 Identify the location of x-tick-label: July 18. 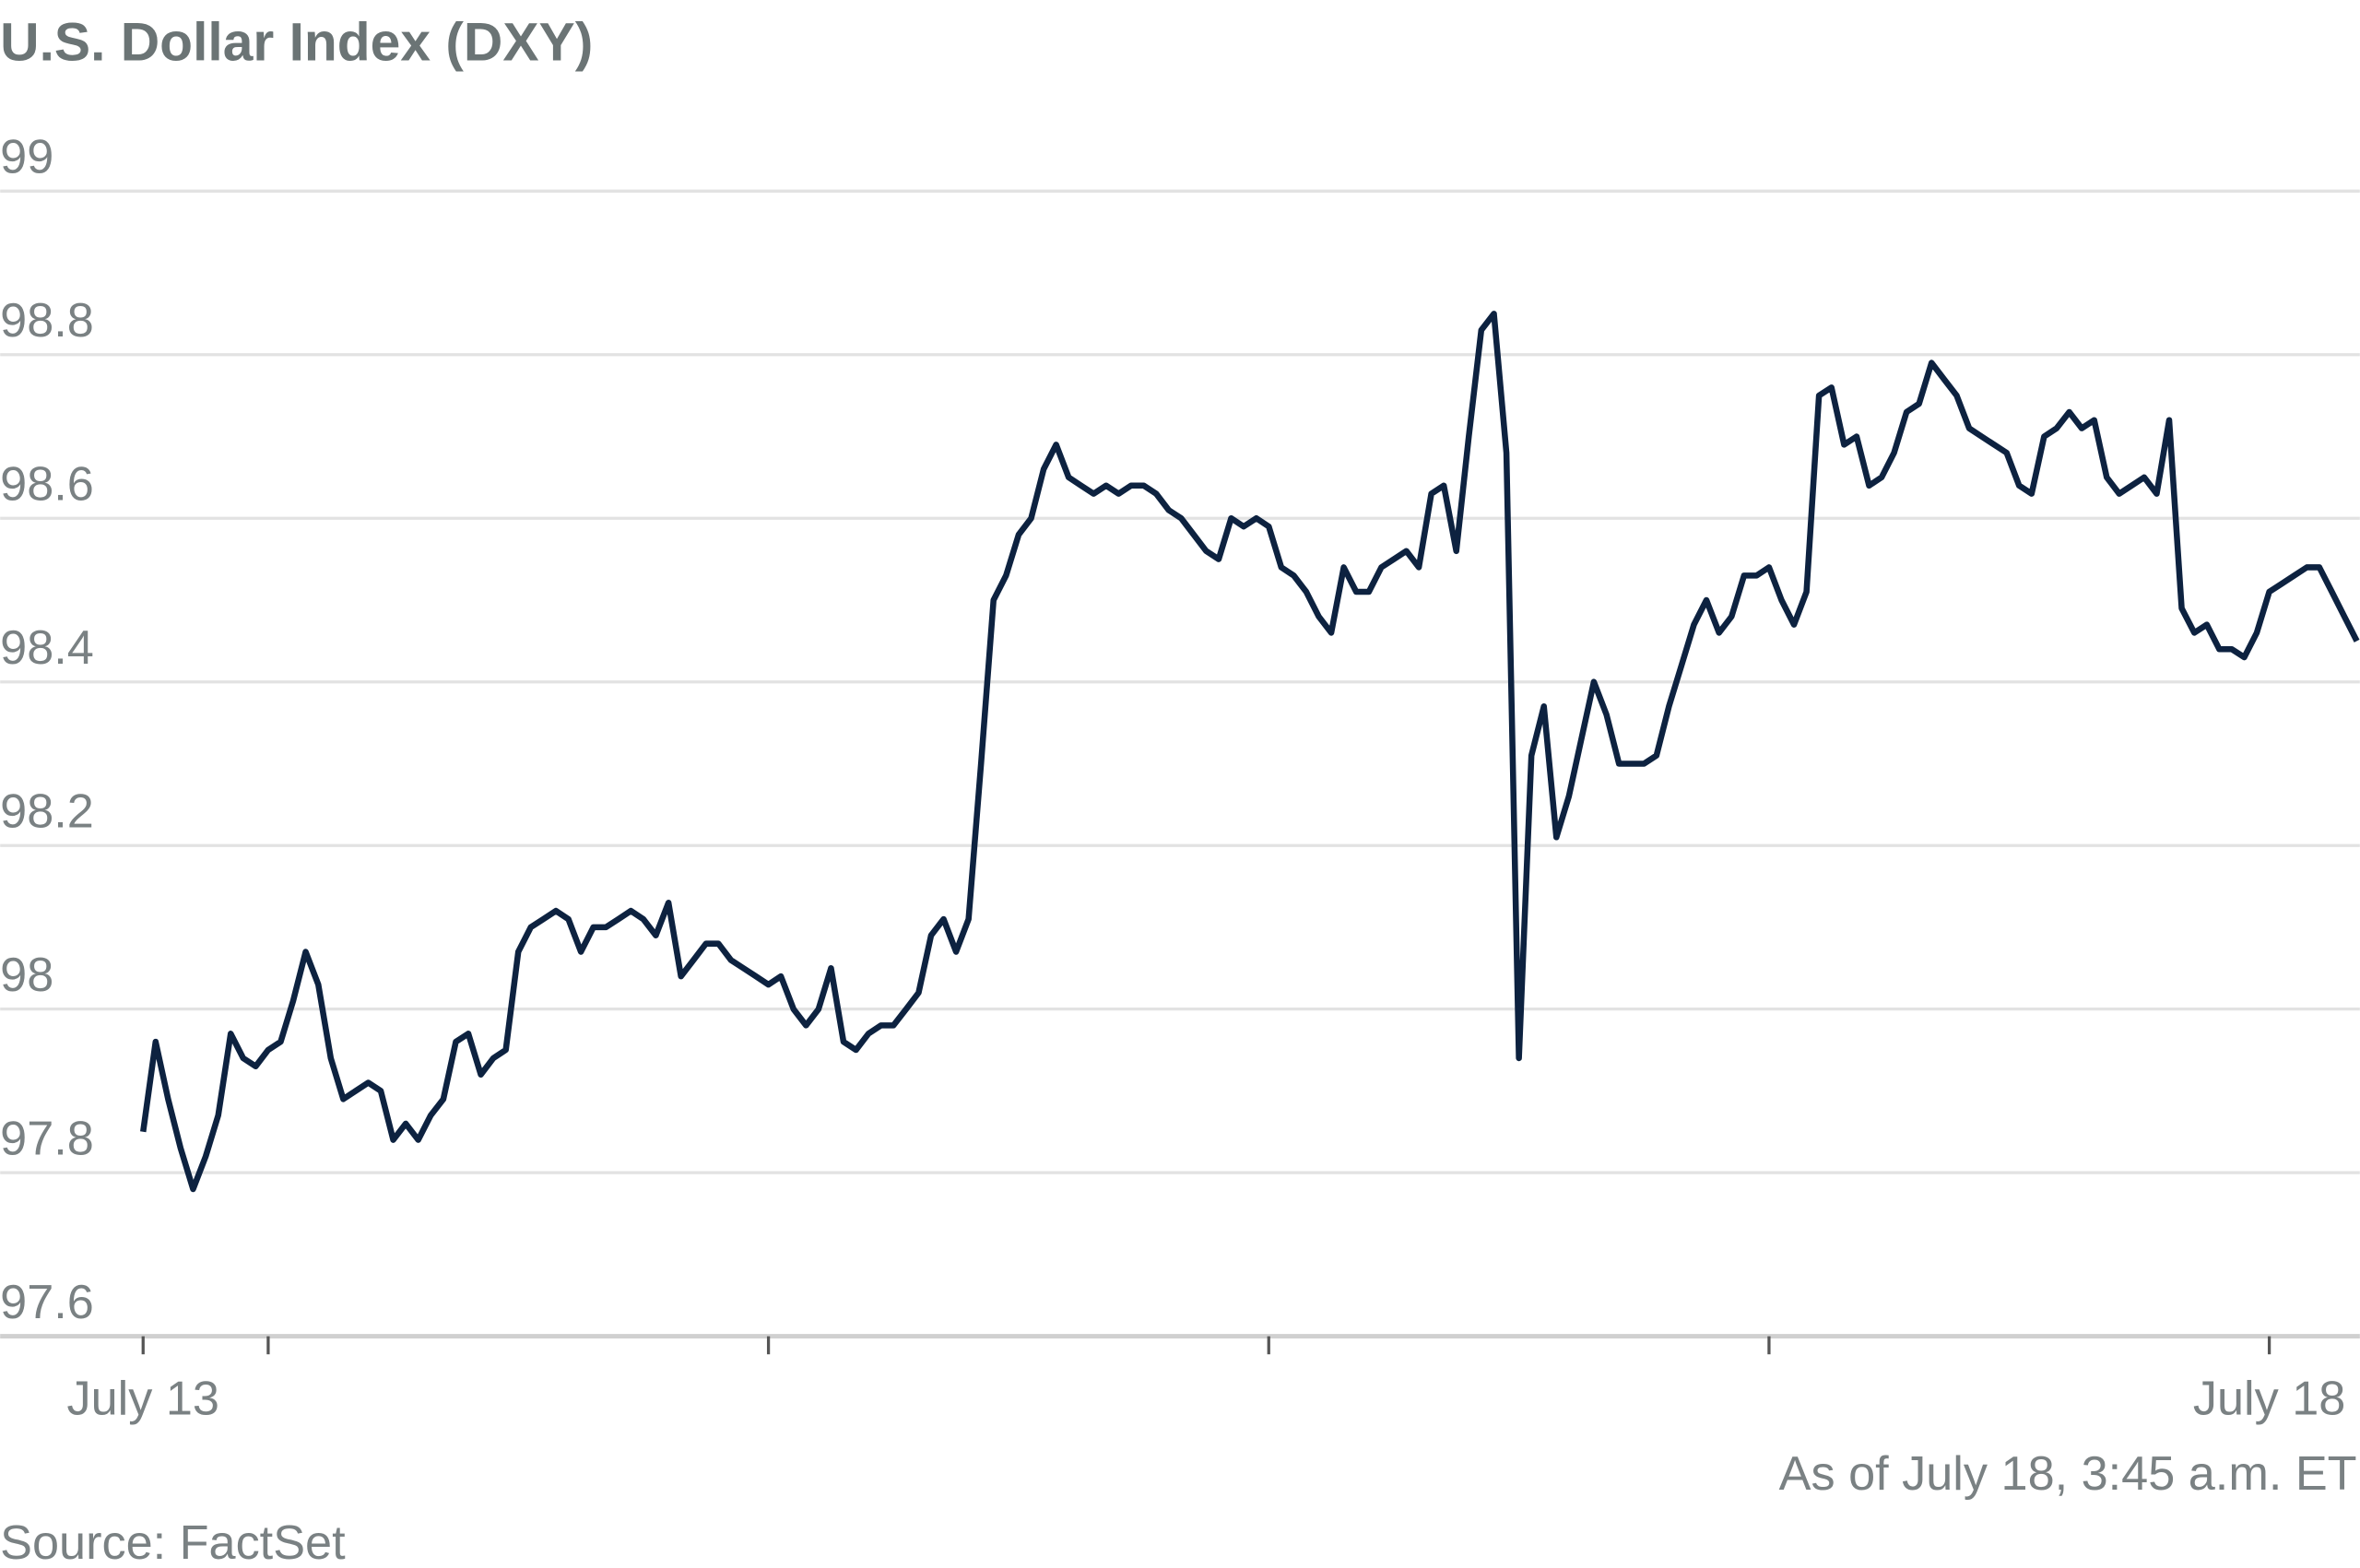
(2269, 1398).